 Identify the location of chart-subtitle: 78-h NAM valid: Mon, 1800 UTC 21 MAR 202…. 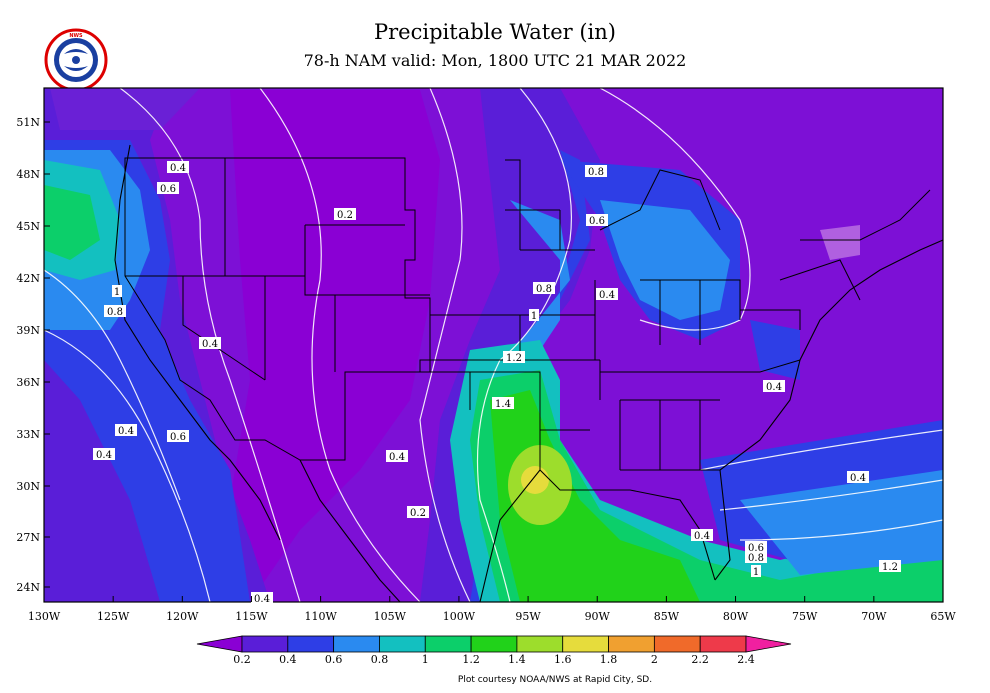
(495, 60).